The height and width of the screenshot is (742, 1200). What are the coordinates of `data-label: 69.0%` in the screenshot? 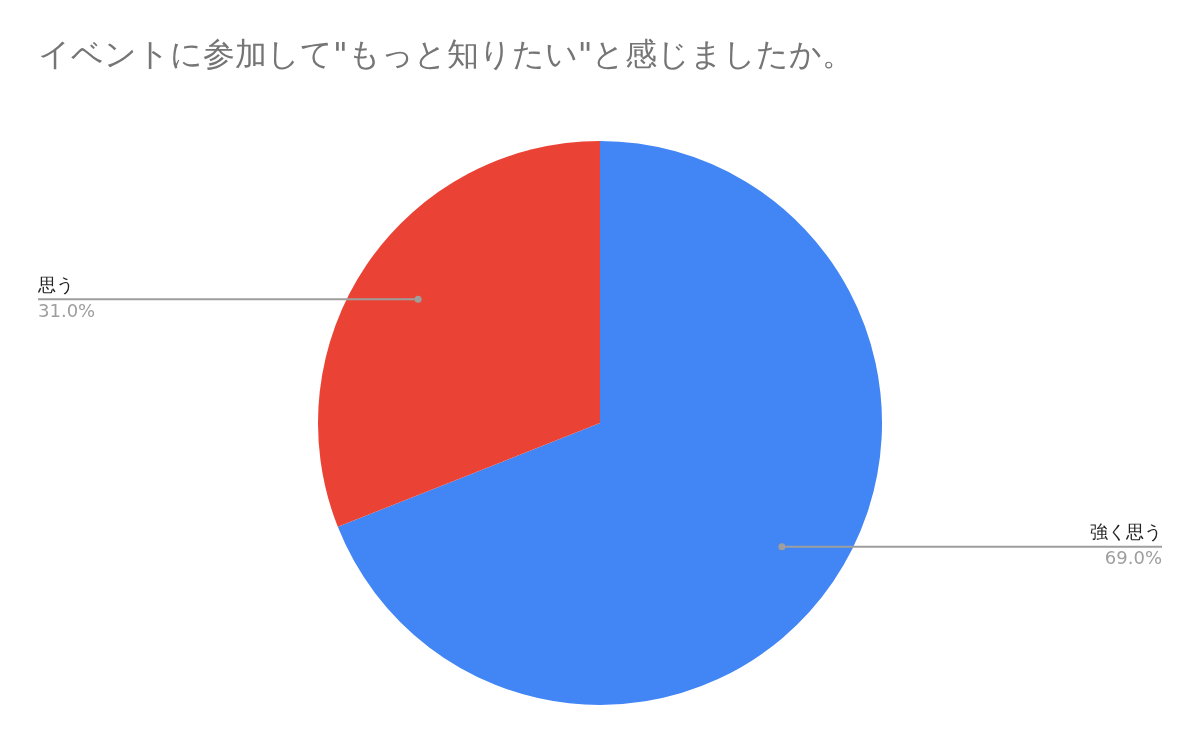 It's located at (1133, 558).